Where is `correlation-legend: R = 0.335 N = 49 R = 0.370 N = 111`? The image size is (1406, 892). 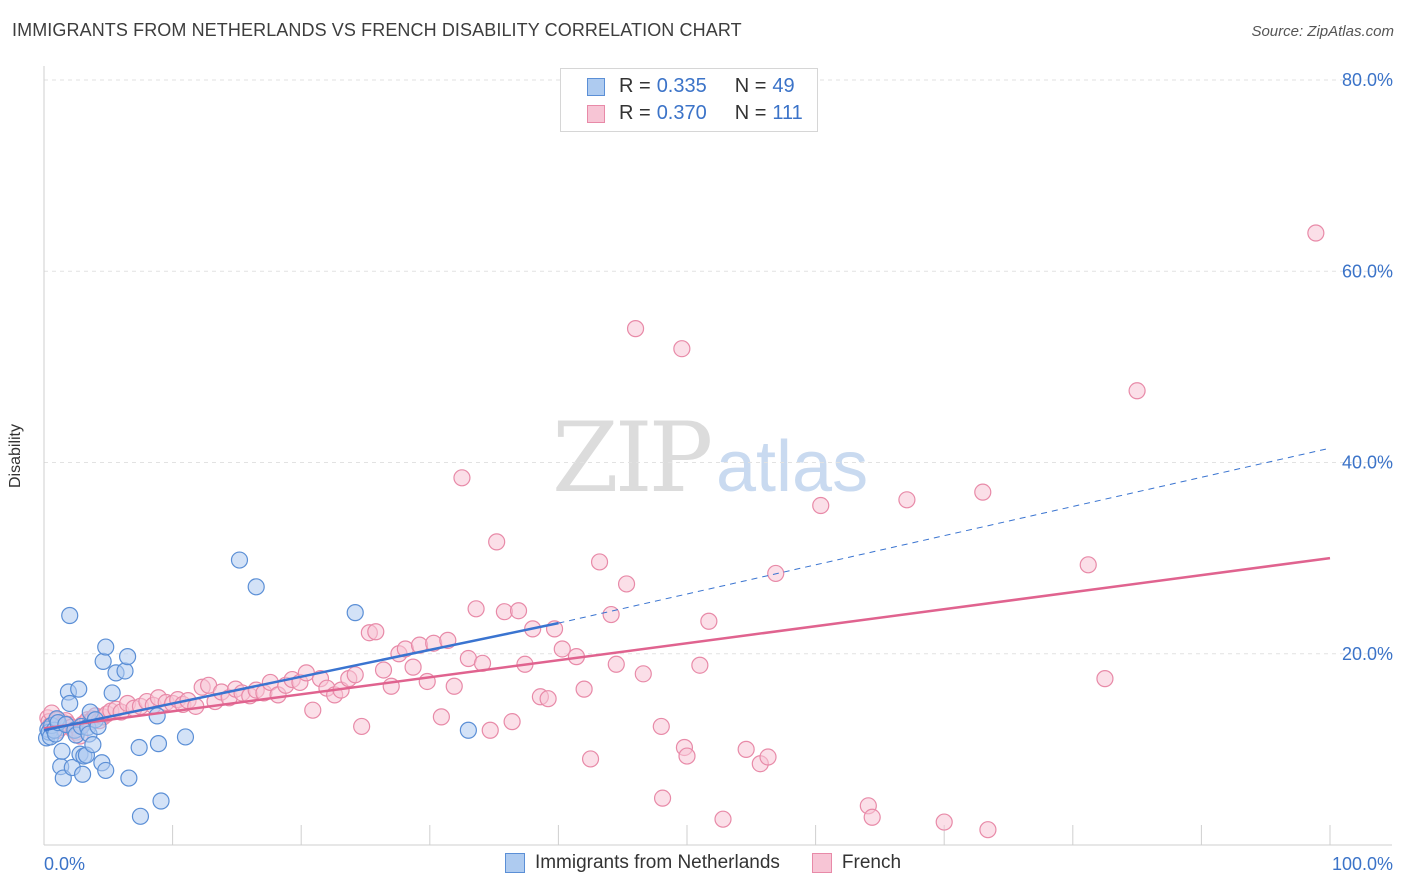 correlation-legend: R = 0.335 N = 49 R = 0.370 N = 111 is located at coordinates (689, 100).